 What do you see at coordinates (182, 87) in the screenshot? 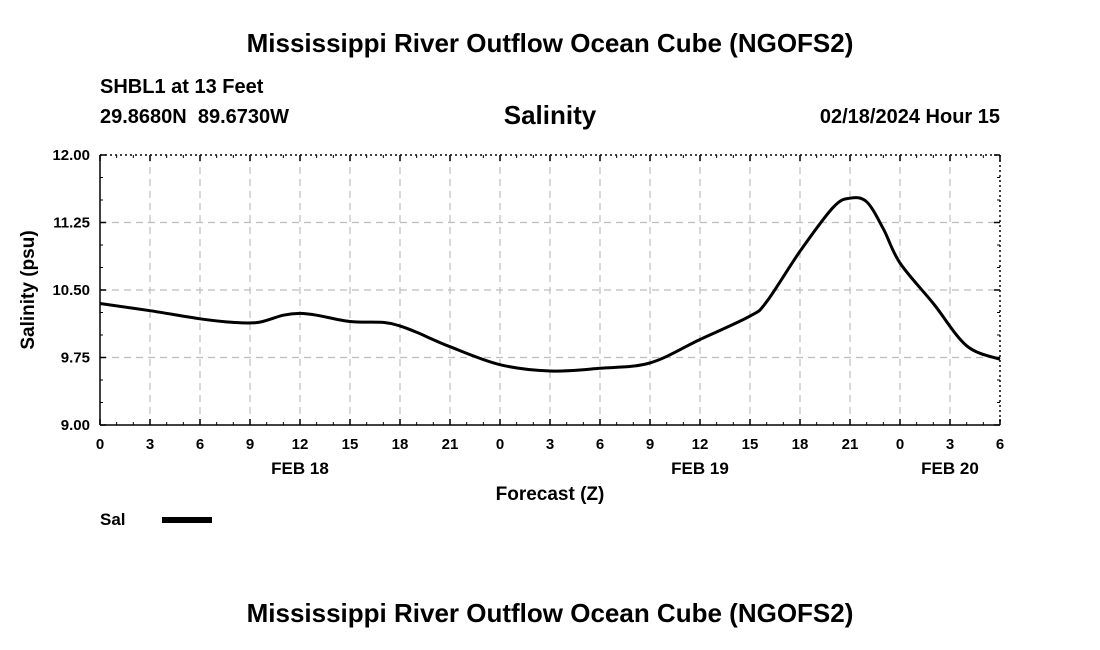
I see `station-label: SHBL1 at 13 Feet` at bounding box center [182, 87].